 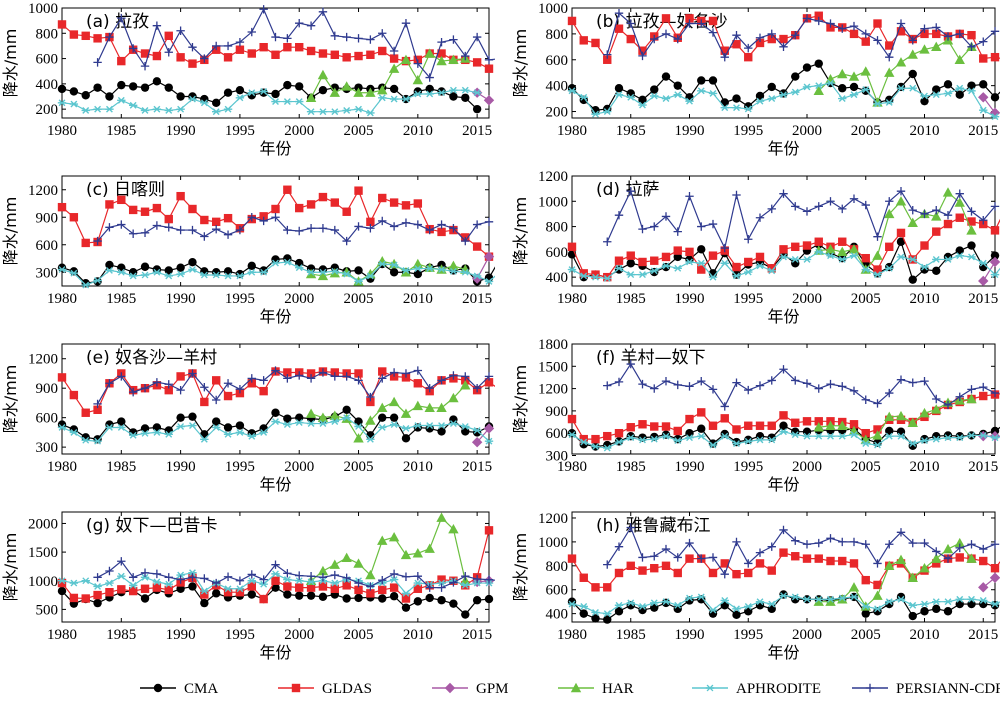 What do you see at coordinates (783, 484) in the screenshot?
I see `x-axis-title: 年份` at bounding box center [783, 484].